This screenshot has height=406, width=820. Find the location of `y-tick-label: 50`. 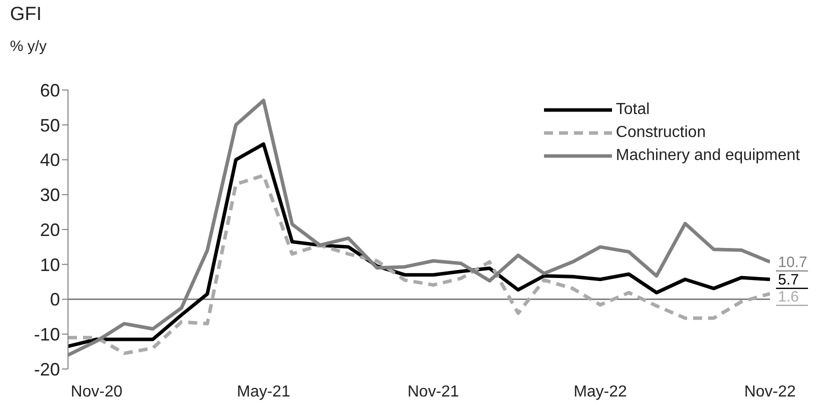

y-tick-label: 50 is located at coordinates (50, 125).